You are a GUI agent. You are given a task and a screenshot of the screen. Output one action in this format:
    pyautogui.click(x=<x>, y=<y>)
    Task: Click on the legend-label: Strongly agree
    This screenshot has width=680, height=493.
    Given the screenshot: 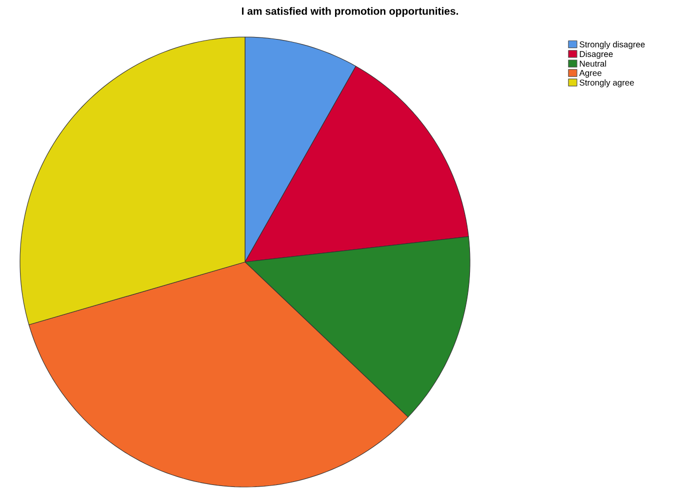 What is the action you would take?
    pyautogui.click(x=607, y=83)
    